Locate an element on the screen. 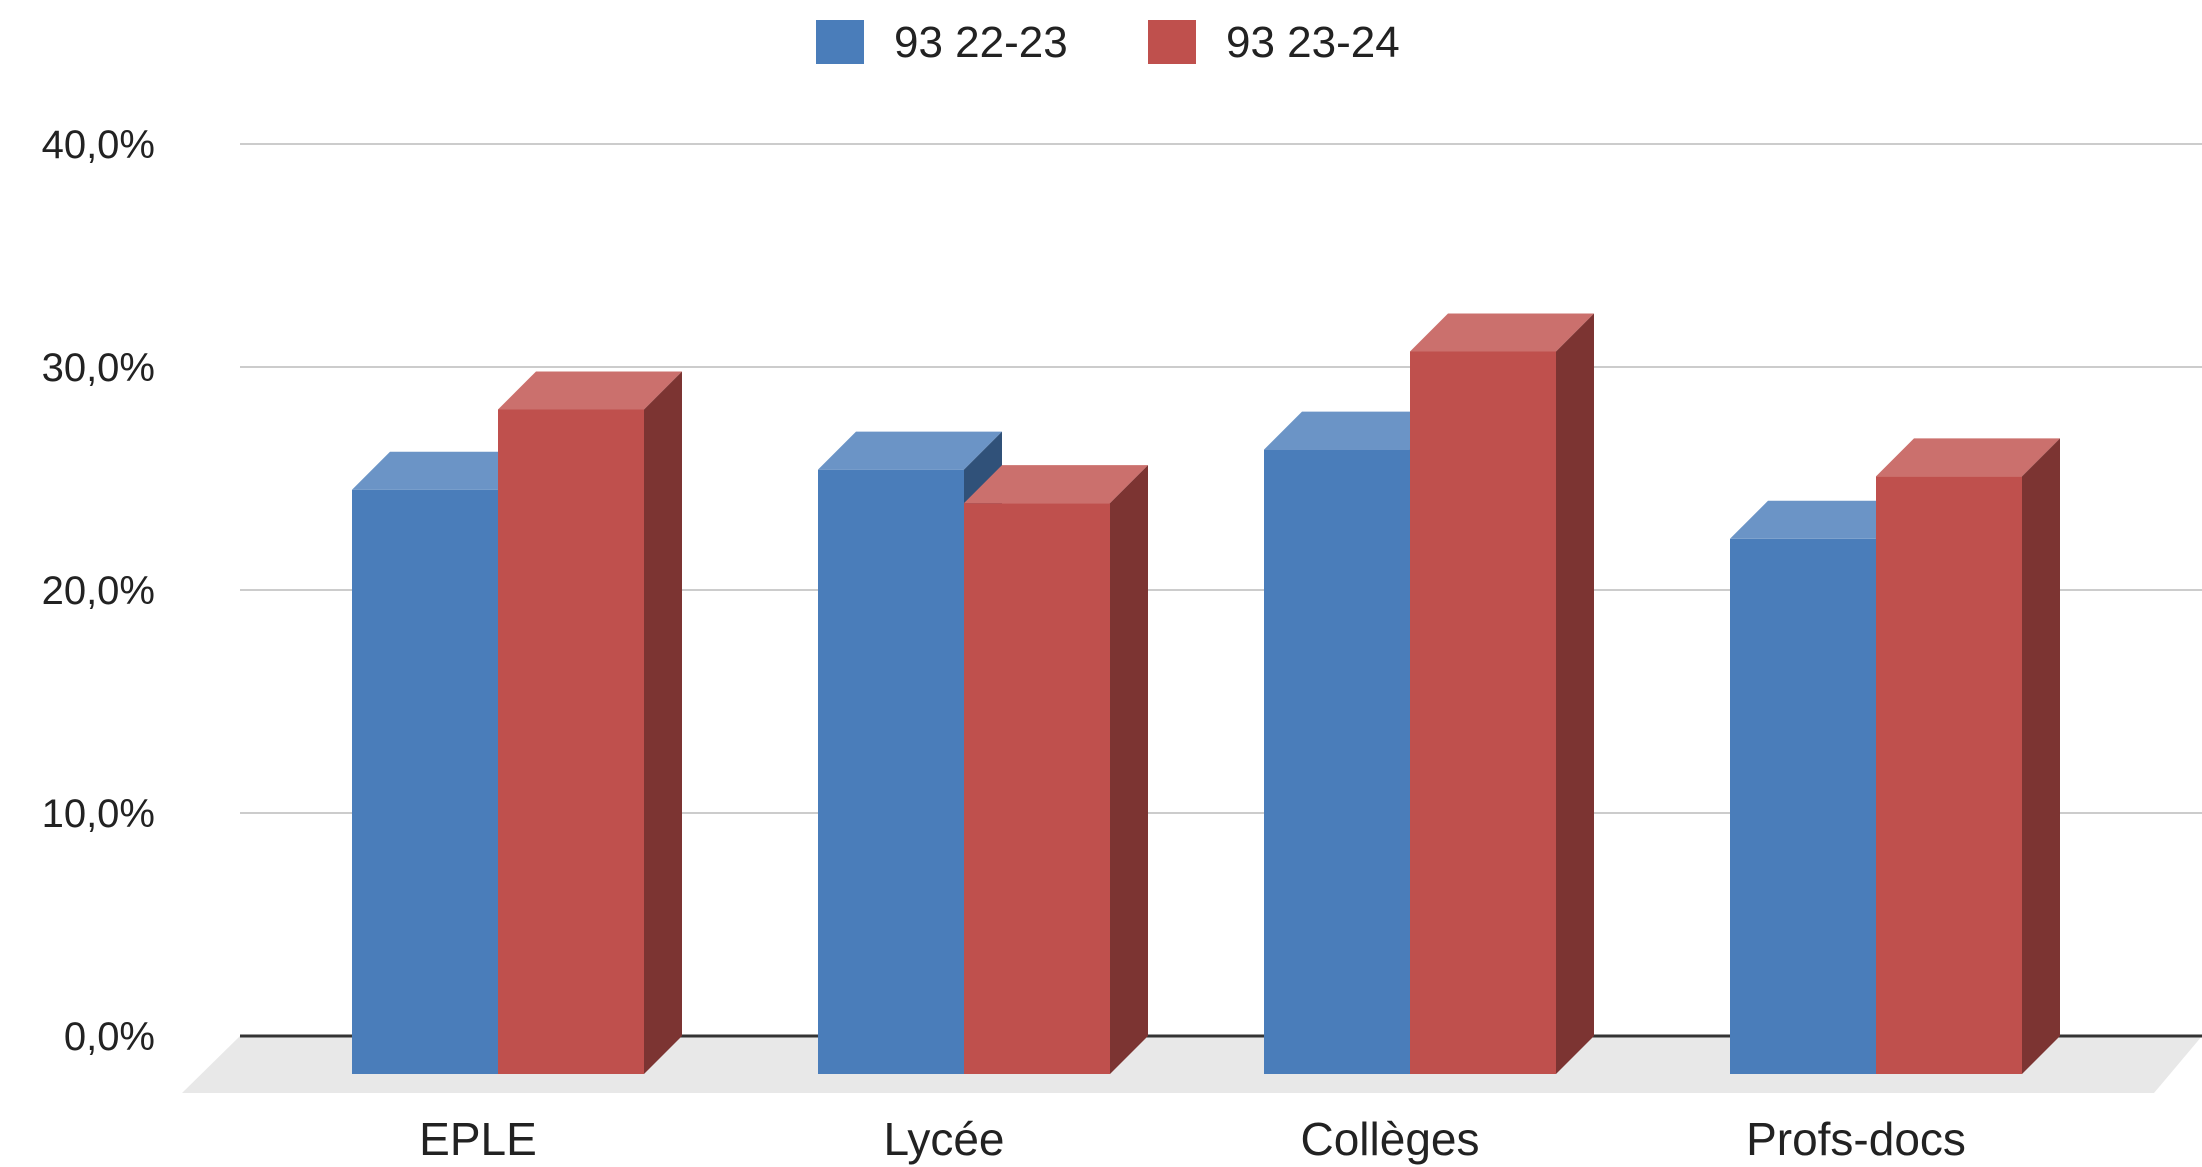  x-category-label: Lycée is located at coordinates (943, 1139).